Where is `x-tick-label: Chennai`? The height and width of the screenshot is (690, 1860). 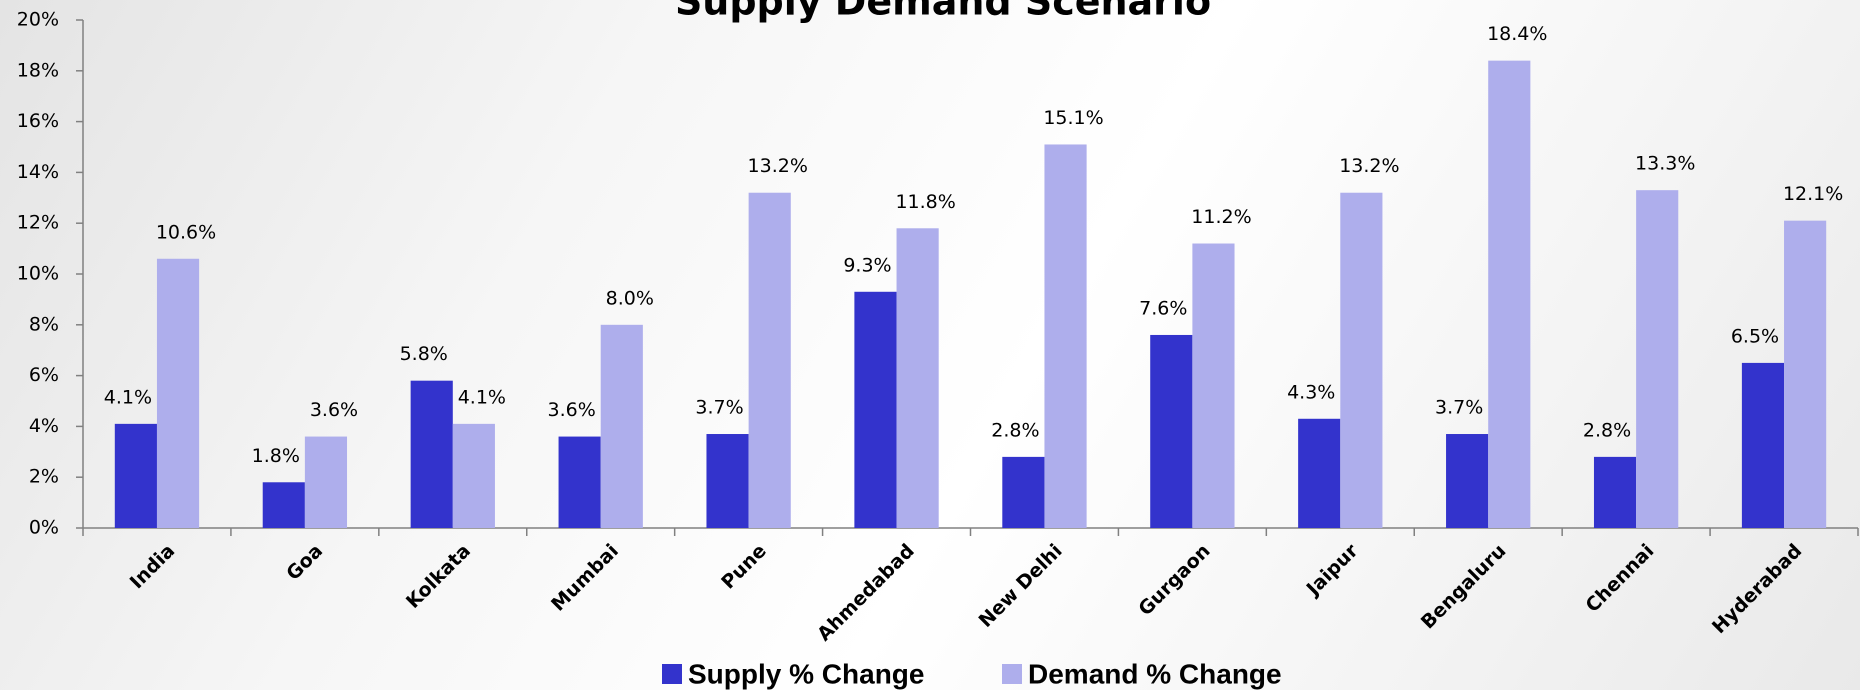 x-tick-label: Chennai is located at coordinates (1619, 578).